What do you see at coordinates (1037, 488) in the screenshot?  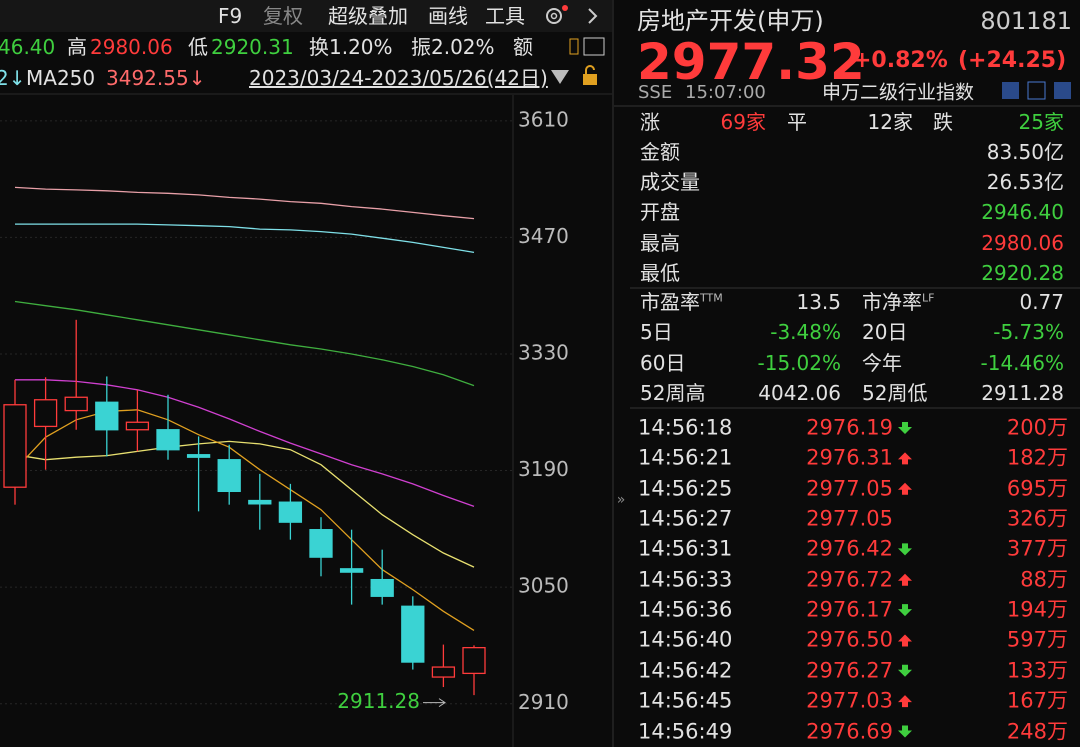 I see `trade-volume: 695万` at bounding box center [1037, 488].